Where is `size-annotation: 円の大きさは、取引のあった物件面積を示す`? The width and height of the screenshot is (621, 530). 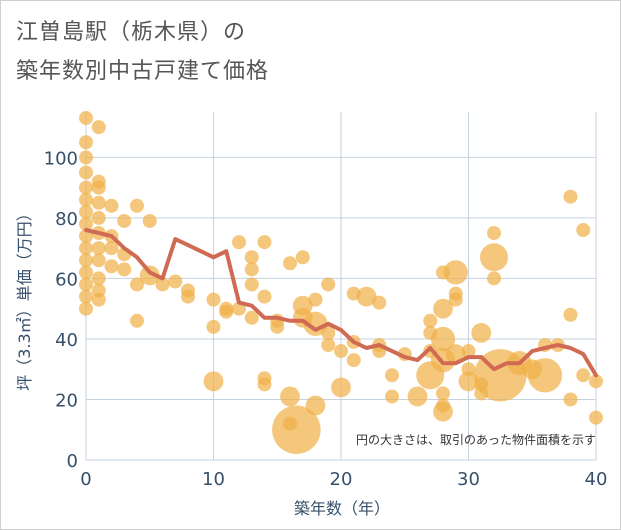
size-annotation: 円の大きさは、取引のあった物件面積を示す is located at coordinates (476, 439).